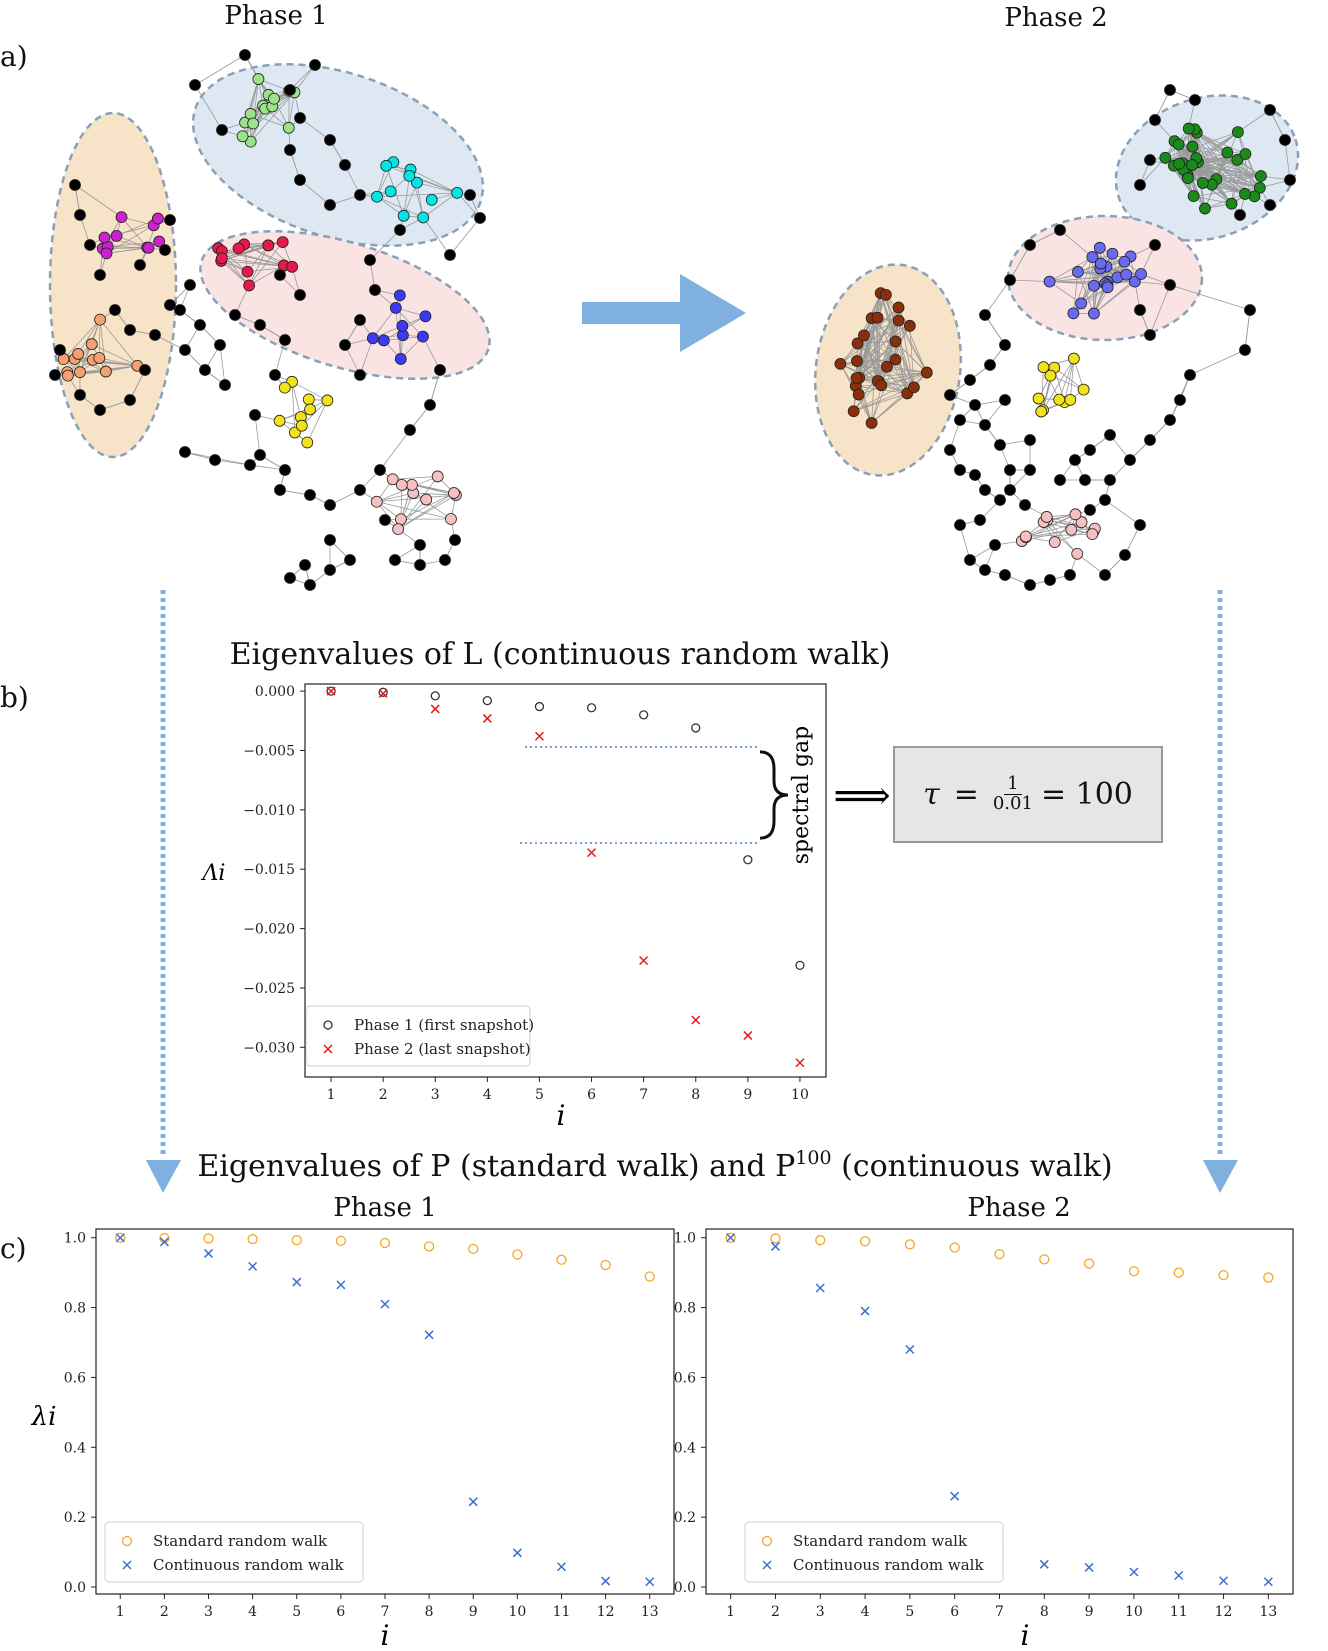 The height and width of the screenshot is (1651, 1328). I want to click on chart-c-suptitle-main: Eigenvalues of P (standard walk) and P, so click(496, 1166).